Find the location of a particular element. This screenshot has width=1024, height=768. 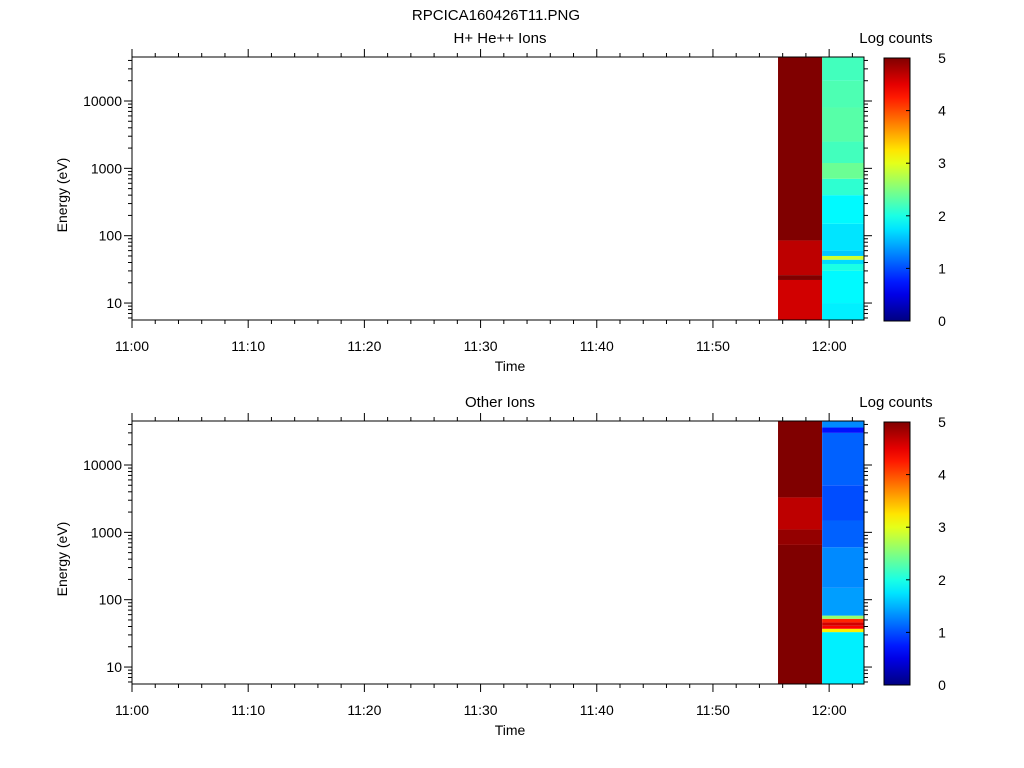

panel-title: Other Ions is located at coordinates (500, 402).